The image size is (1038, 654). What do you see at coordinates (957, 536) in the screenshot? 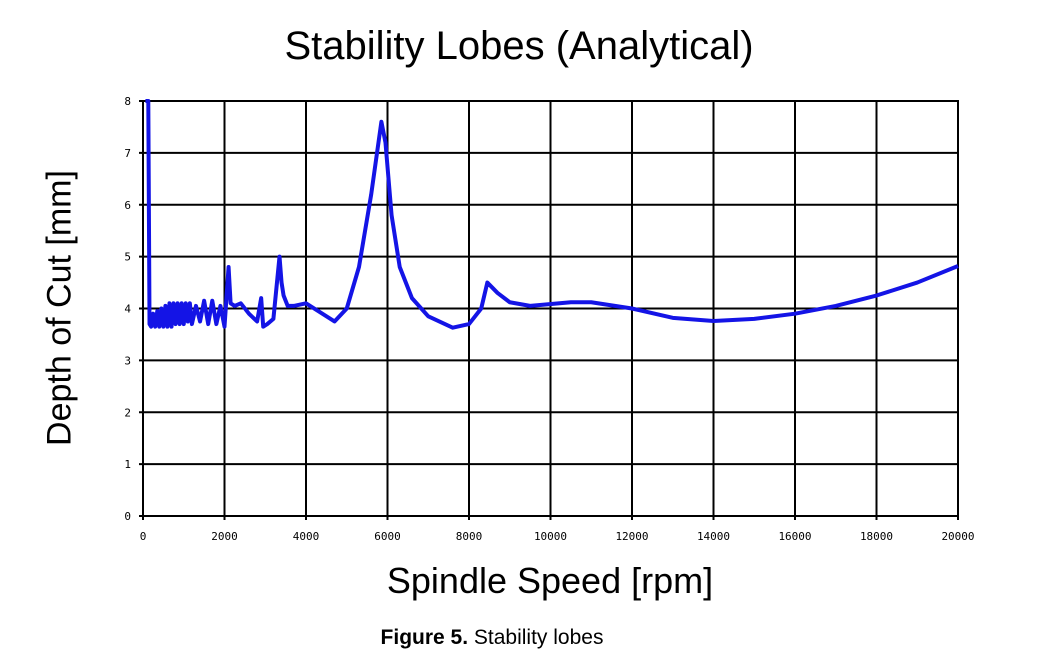
I see `x-tick-label: 20000` at bounding box center [957, 536].